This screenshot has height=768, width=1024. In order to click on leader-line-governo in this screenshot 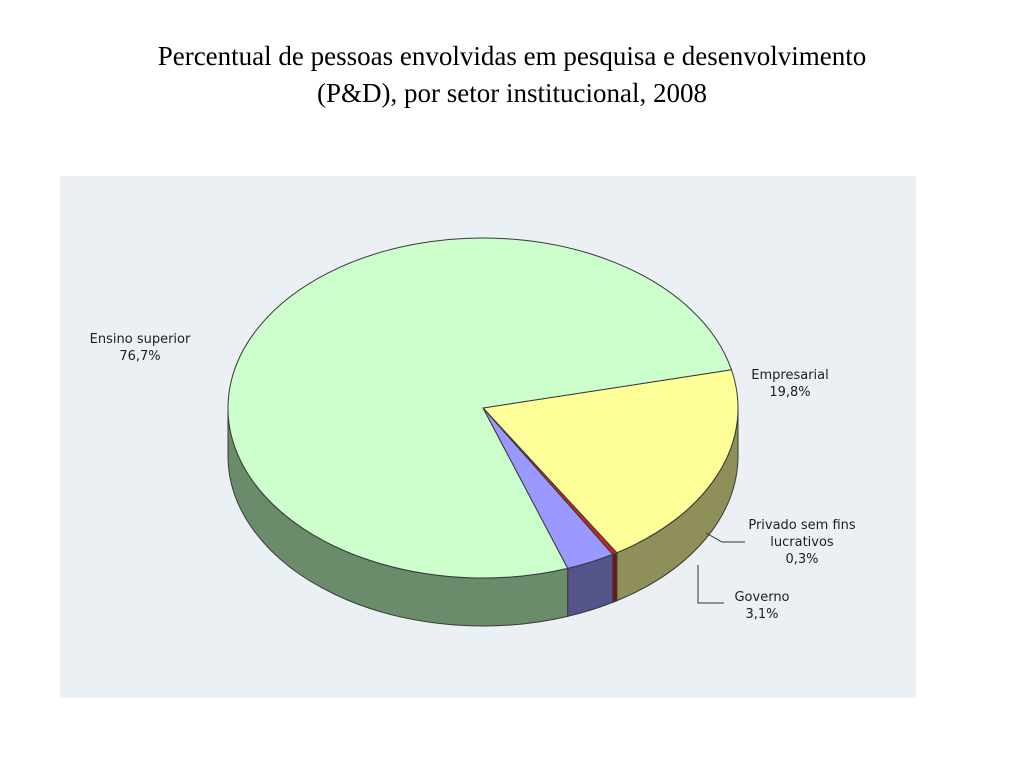, I will do `click(710, 584)`.